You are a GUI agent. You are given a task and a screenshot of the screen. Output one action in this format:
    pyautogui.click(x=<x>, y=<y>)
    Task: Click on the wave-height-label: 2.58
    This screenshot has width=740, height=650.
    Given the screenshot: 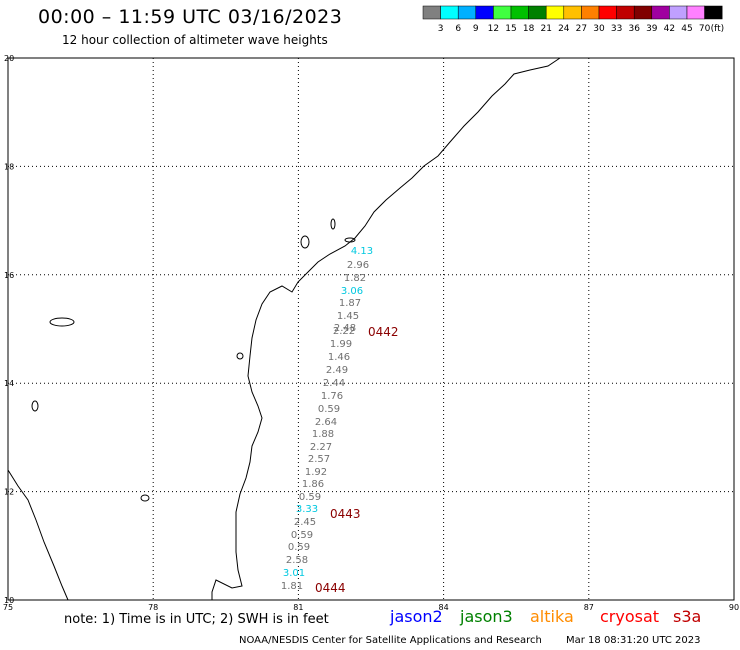 What is the action you would take?
    pyautogui.click(x=297, y=560)
    